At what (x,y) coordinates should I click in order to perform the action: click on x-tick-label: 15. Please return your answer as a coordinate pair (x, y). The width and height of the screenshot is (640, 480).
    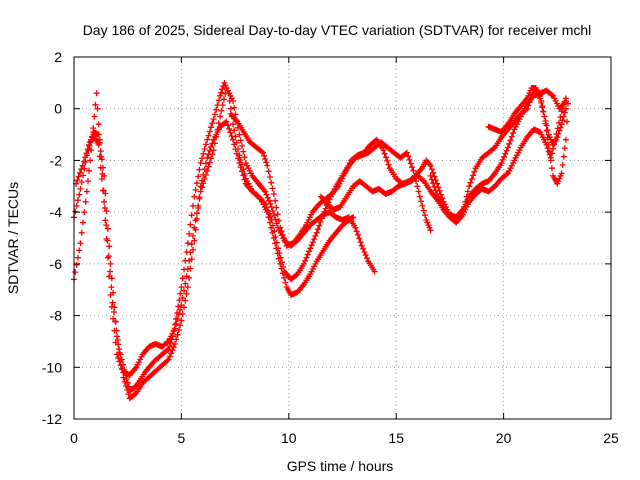
    Looking at the image, I should click on (396, 438).